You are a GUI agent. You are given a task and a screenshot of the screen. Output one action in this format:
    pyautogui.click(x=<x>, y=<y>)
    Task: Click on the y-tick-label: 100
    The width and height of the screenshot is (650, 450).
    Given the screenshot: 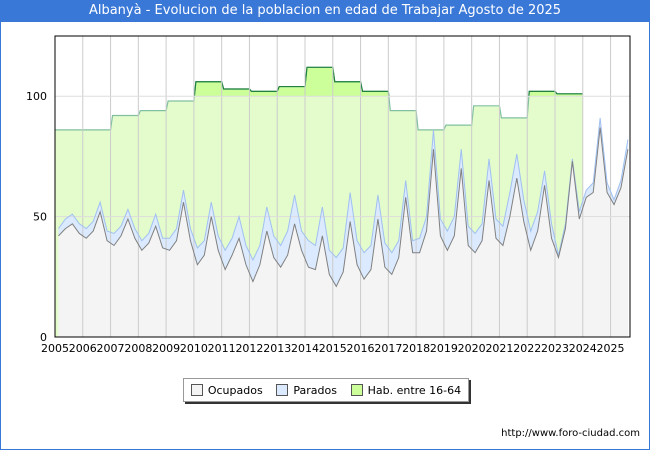 What is the action you would take?
    pyautogui.click(x=36, y=96)
    